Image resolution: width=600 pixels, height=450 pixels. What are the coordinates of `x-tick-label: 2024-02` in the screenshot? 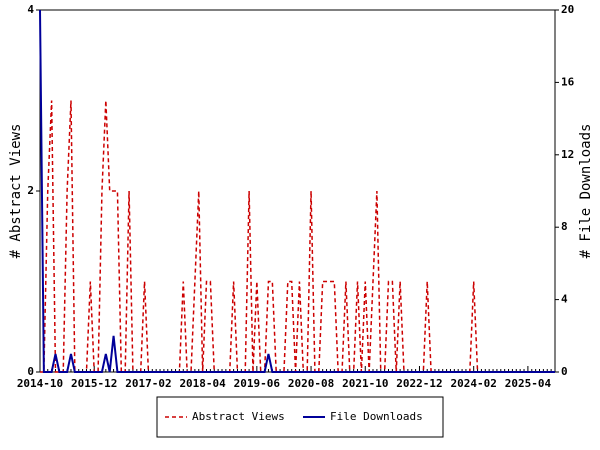 It's located at (474, 383).